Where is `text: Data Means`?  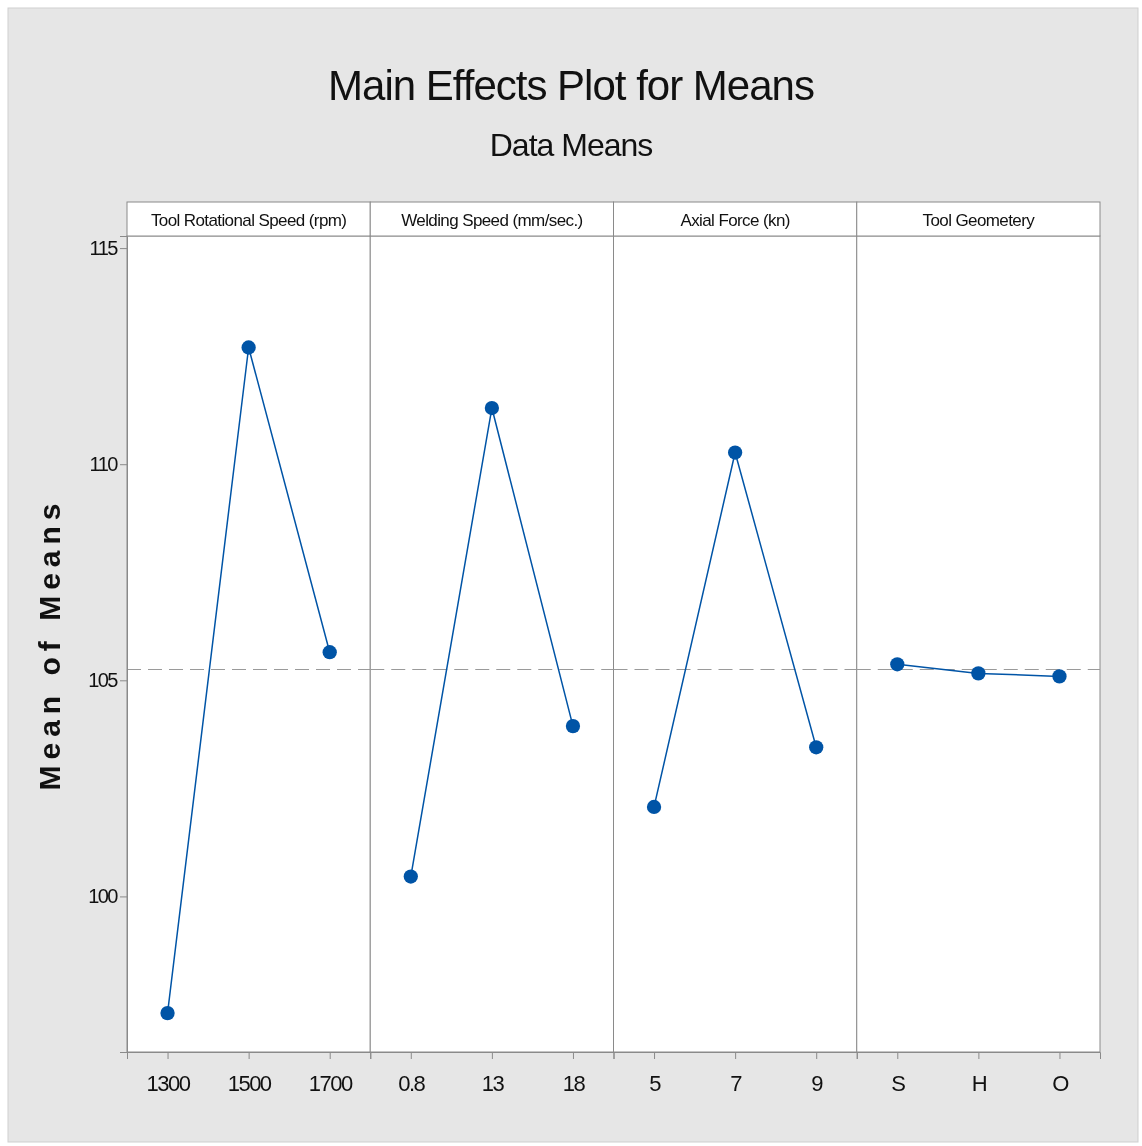
text: Data Means is located at coordinates (571, 145).